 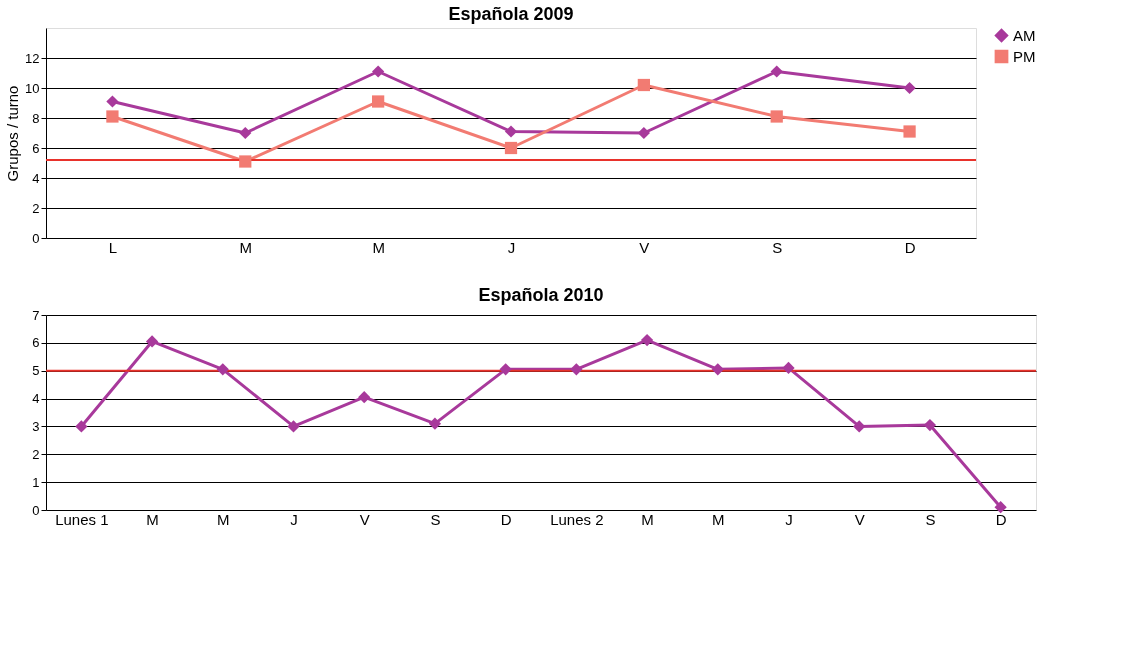 I want to click on y-tick-label: 1, so click(x=36, y=482).